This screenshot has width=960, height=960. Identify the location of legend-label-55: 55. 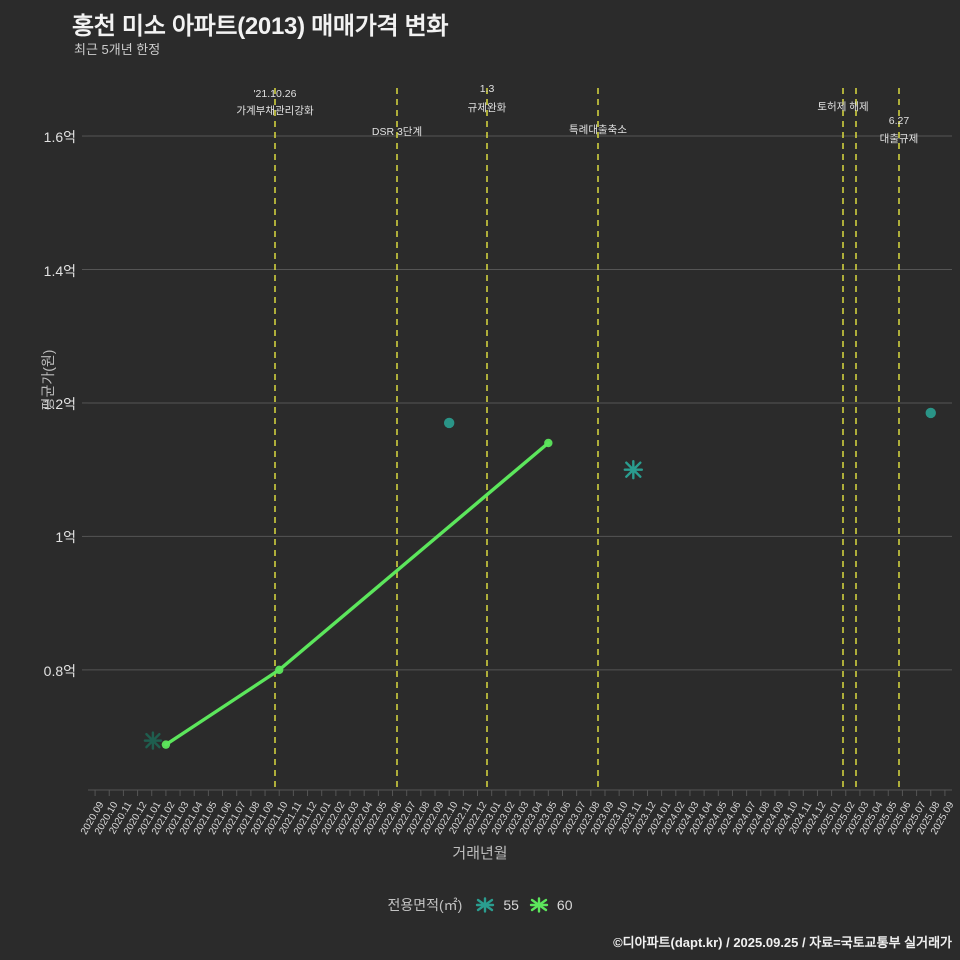
(511, 905).